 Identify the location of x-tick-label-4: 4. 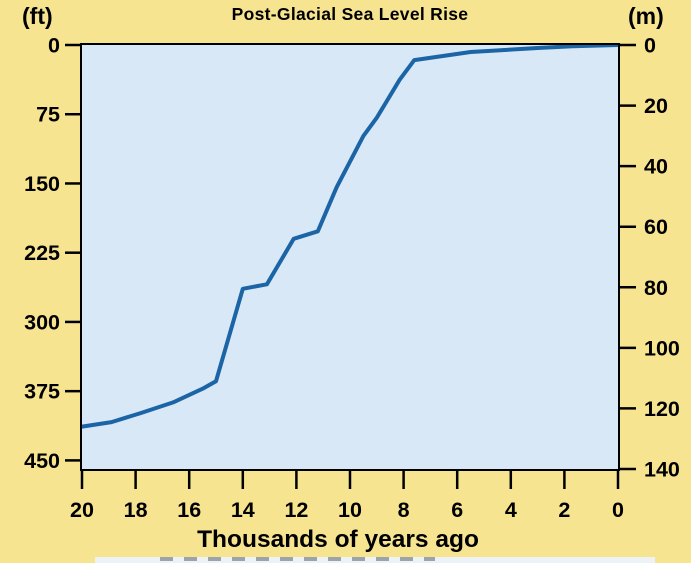
(511, 510).